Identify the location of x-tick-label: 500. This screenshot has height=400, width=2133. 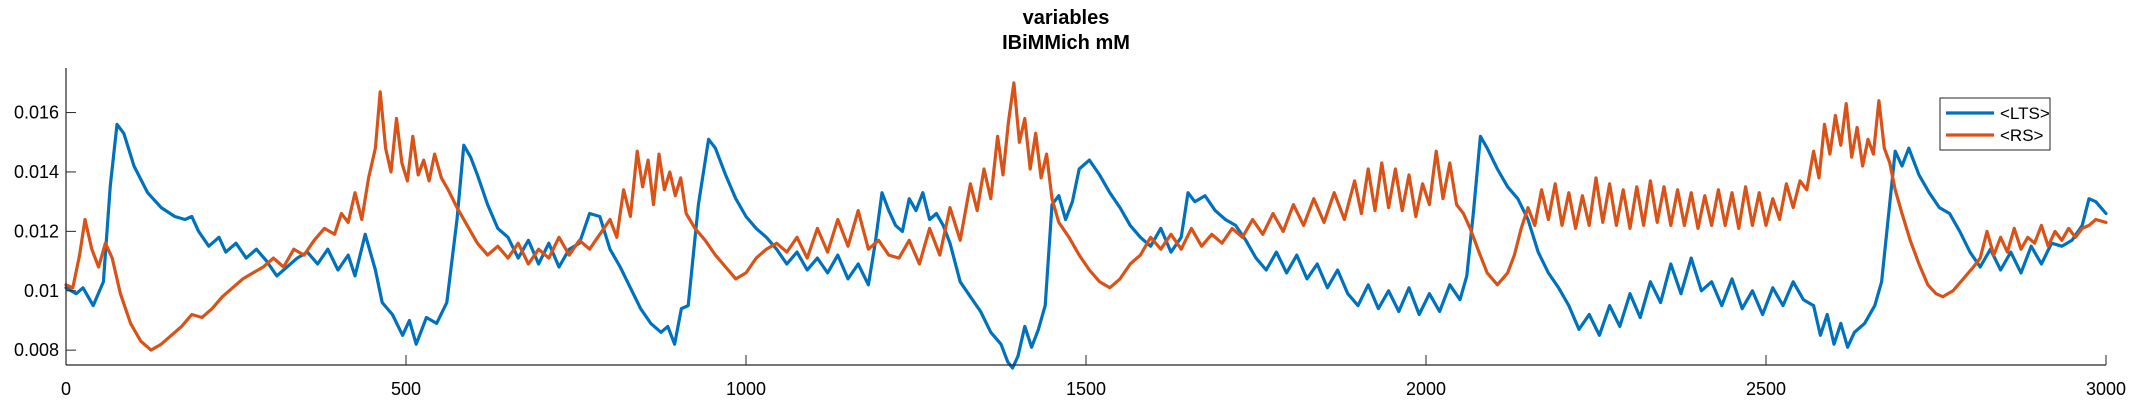
(406, 389).